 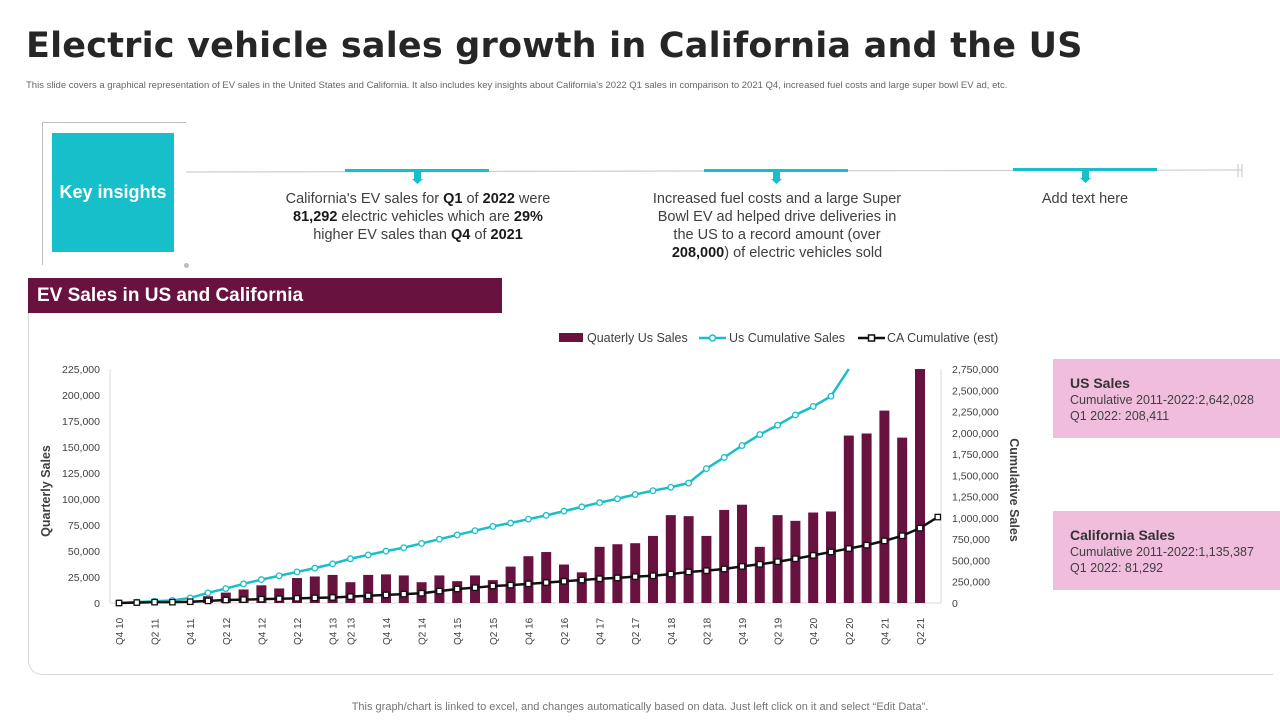 I want to click on insights-timeline, so click(x=714, y=174).